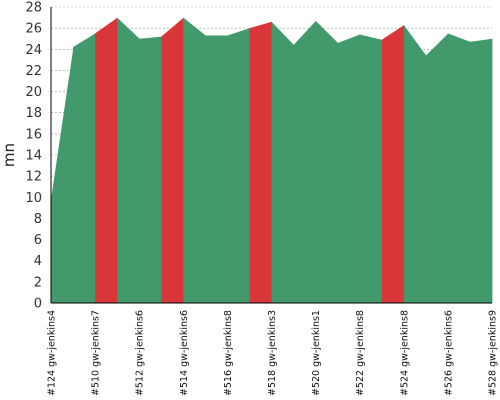 The height and width of the screenshot is (400, 500). What do you see at coordinates (62, 175) in the screenshot?
I see `area-segment-1-success` at bounding box center [62, 175].